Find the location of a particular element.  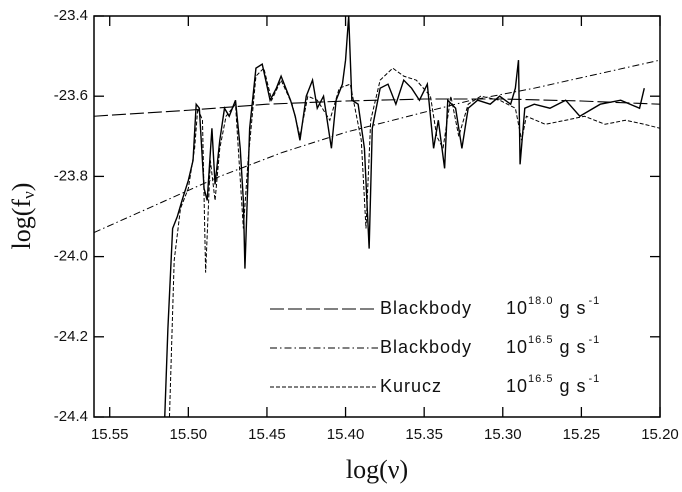

y-axis-label: log(fν) is located at coordinates (22, 216).